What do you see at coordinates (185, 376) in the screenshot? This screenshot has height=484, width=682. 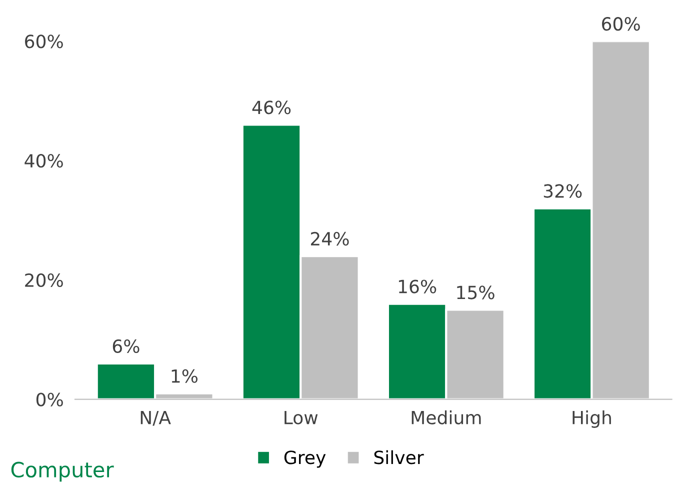 I see `data-label: 1%` at bounding box center [185, 376].